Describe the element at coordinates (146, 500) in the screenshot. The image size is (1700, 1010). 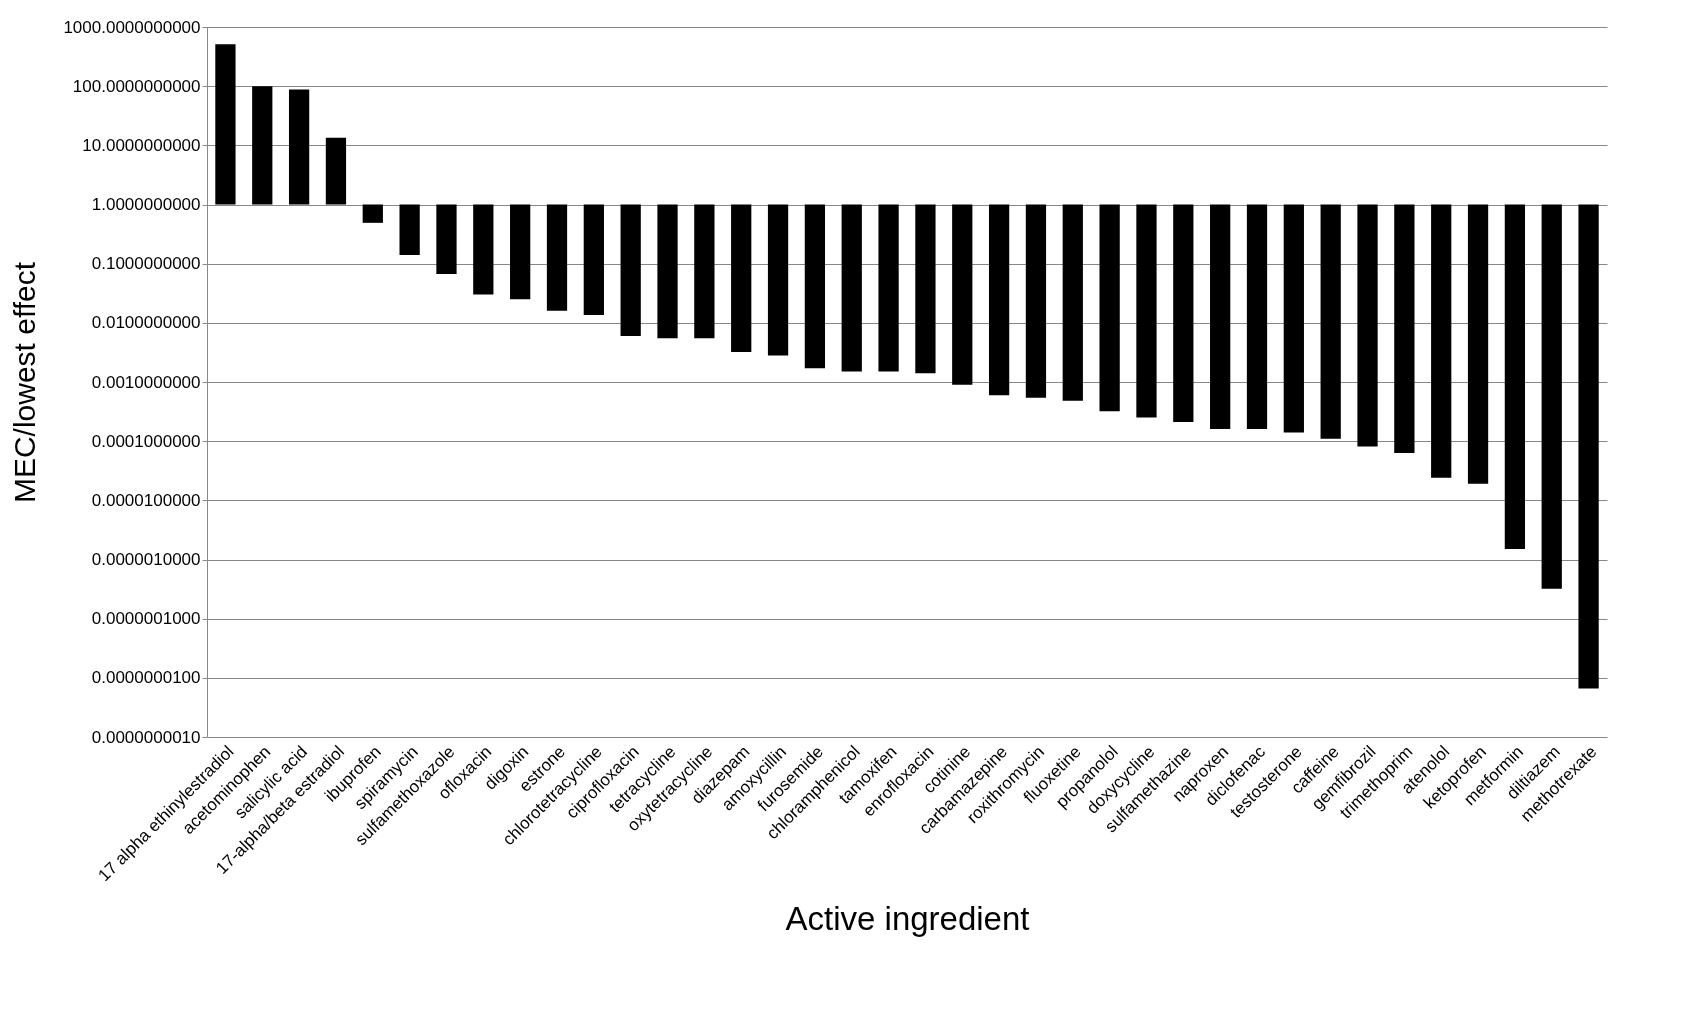
I see `y-tick-label: 0.0000100000` at that location.